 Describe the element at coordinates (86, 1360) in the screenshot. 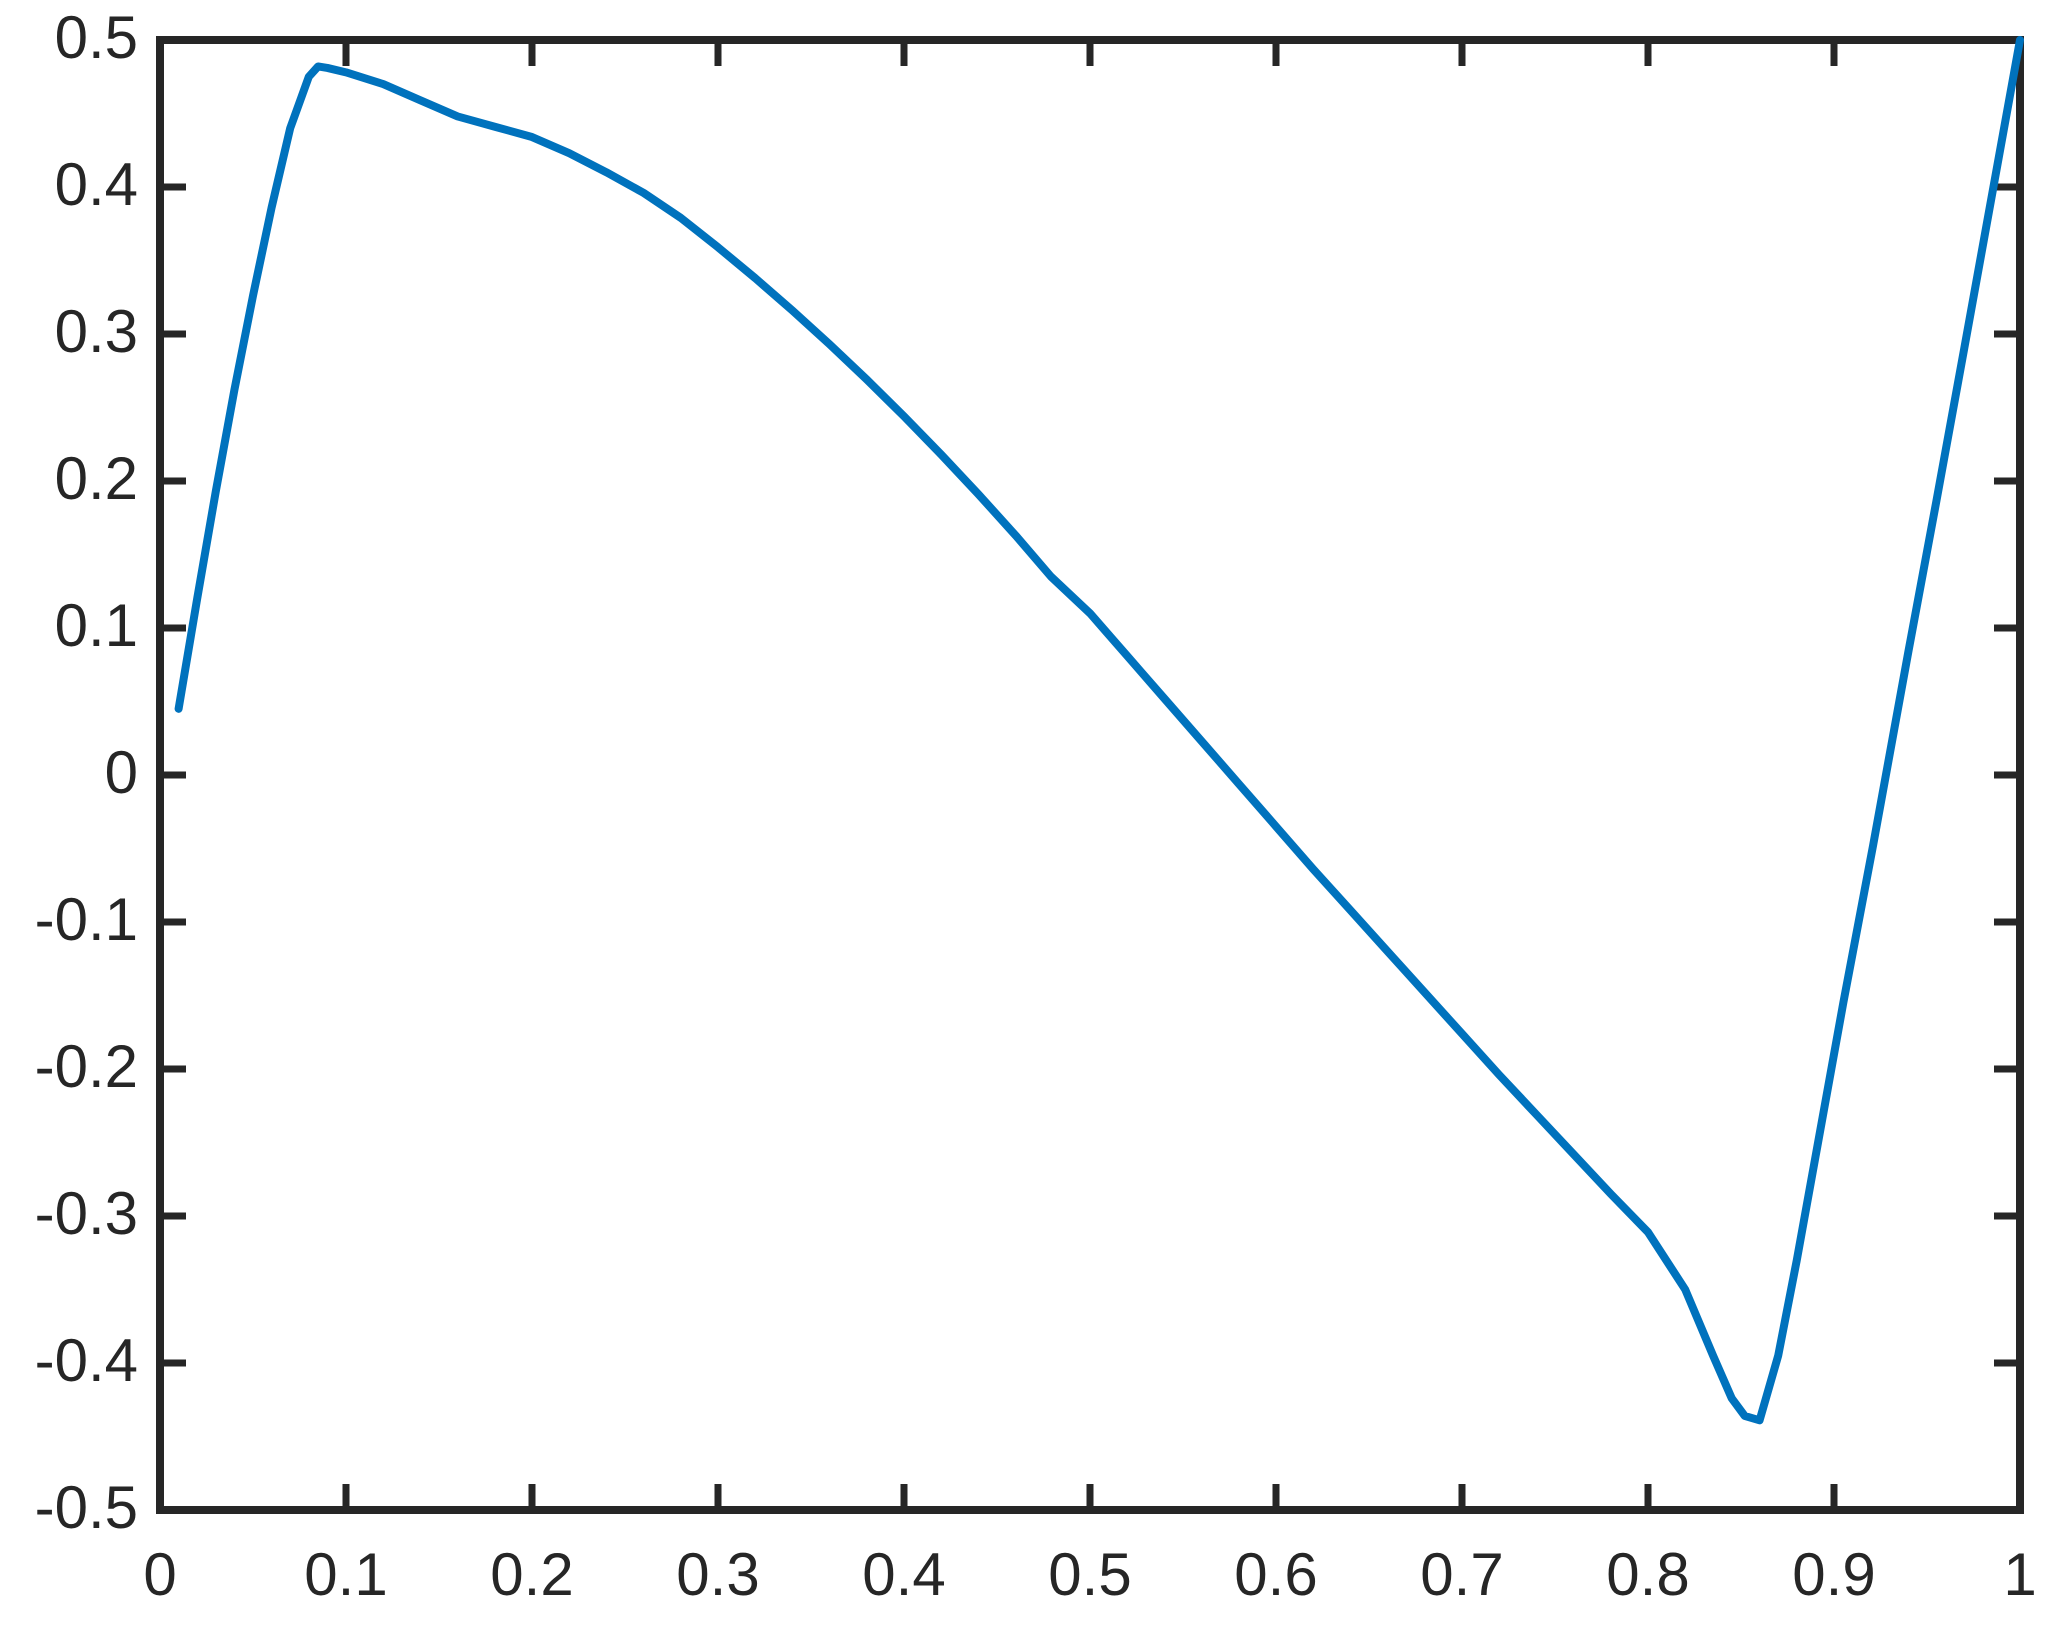

I see `y-tick-label: -0.4` at that location.